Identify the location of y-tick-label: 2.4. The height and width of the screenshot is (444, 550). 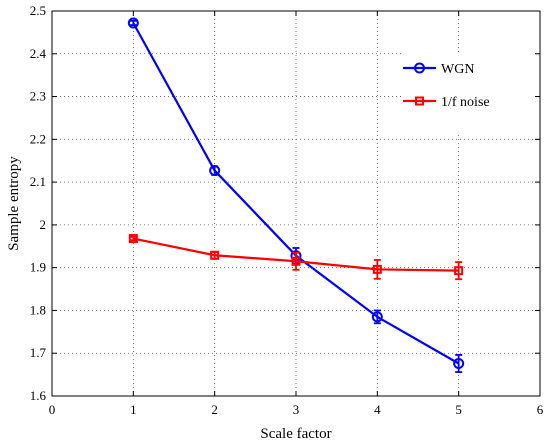
(38, 53).